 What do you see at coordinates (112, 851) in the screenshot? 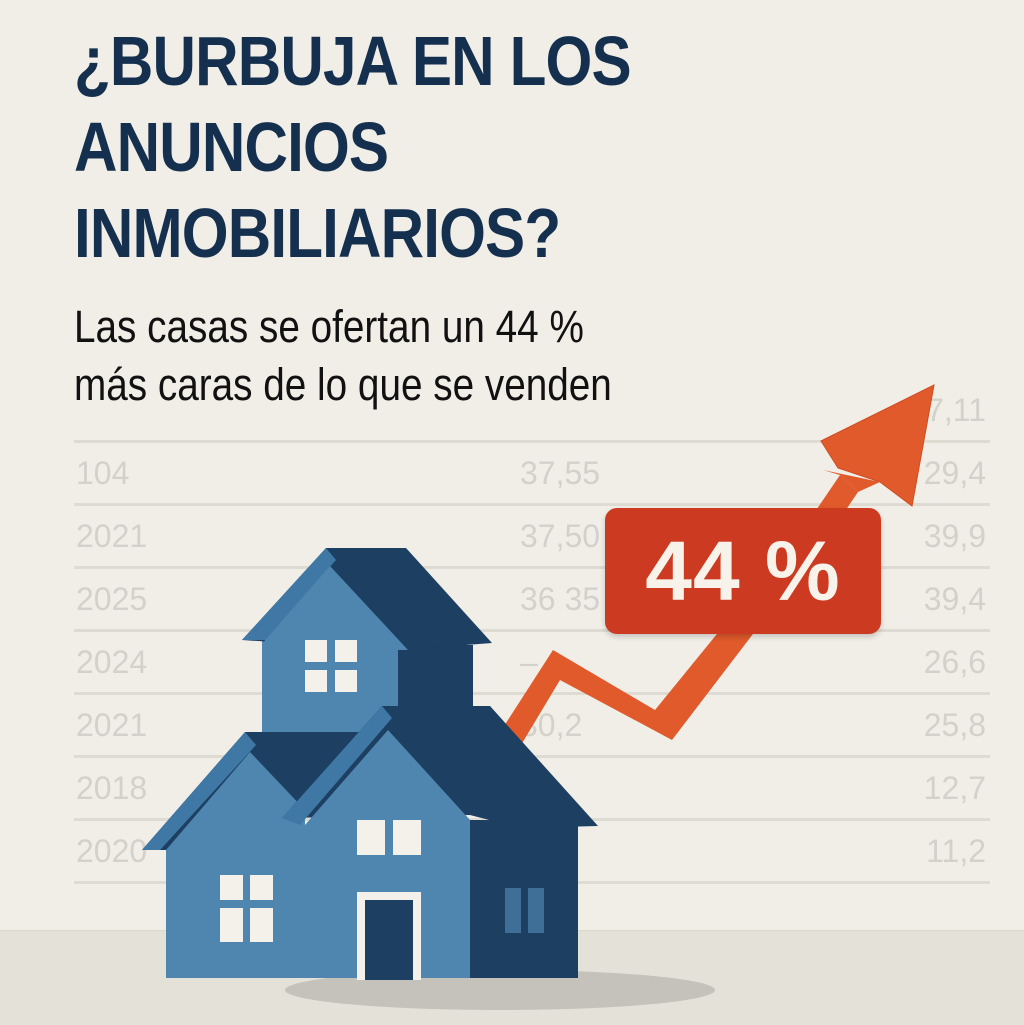
I see `table-cell-year: 2020` at bounding box center [112, 851].